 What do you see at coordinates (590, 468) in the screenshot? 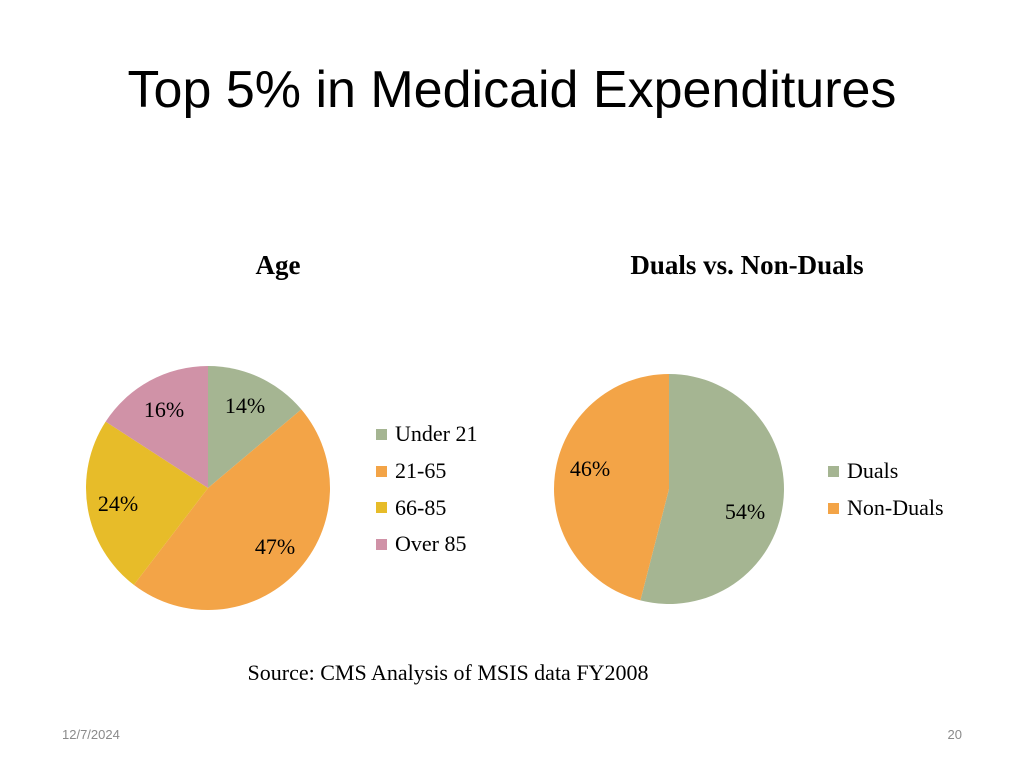
I see `data-label-non-duals: 46%` at bounding box center [590, 468].